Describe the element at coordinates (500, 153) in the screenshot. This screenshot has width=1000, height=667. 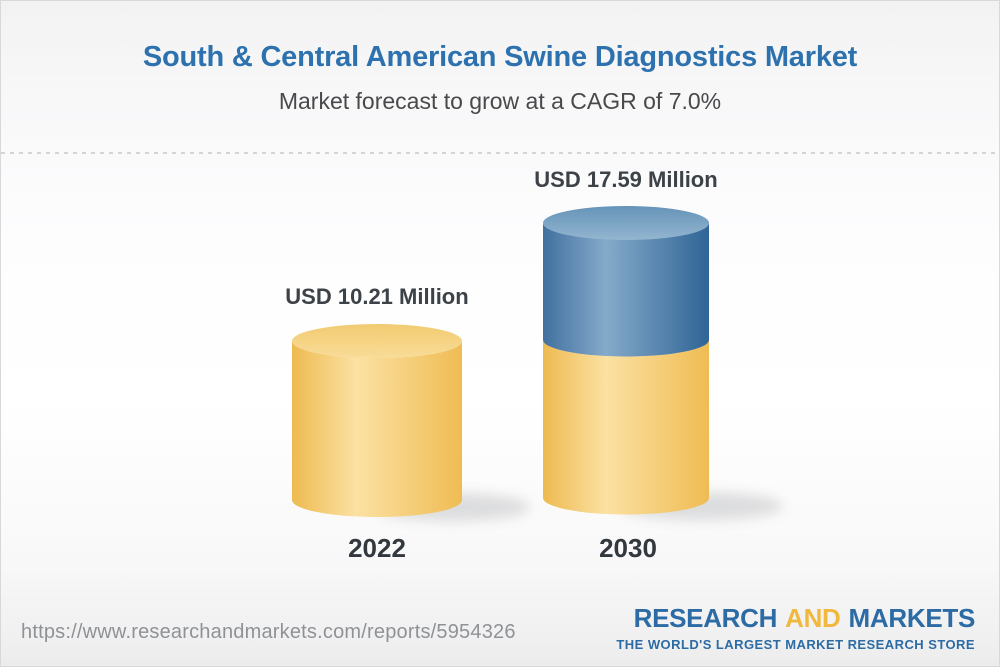
I see `dotted-separator` at that location.